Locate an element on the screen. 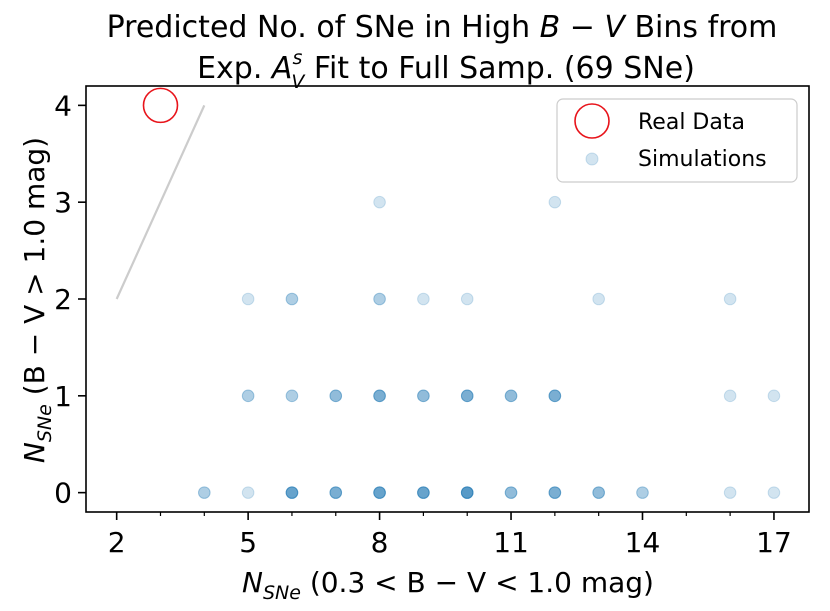 This screenshot has width=830, height=611. legend-box is located at coordinates (677, 140).